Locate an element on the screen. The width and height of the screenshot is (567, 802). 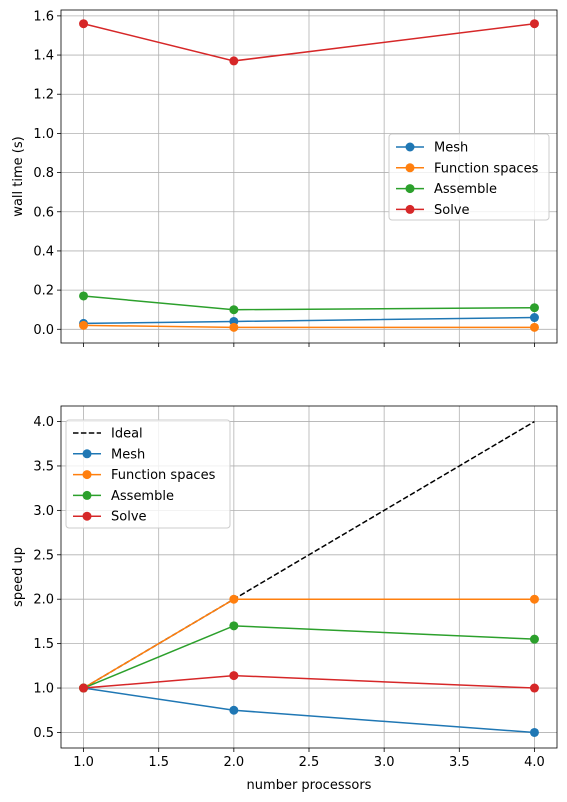
y-tick-label: 1.5 is located at coordinates (43, 644).